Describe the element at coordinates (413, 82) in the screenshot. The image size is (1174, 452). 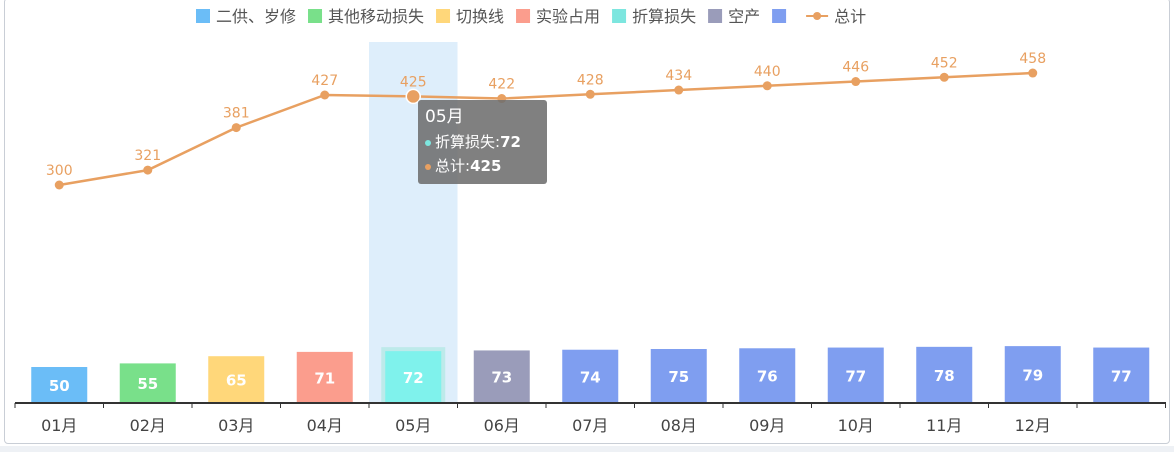
I see `line-value-label: 425` at that location.